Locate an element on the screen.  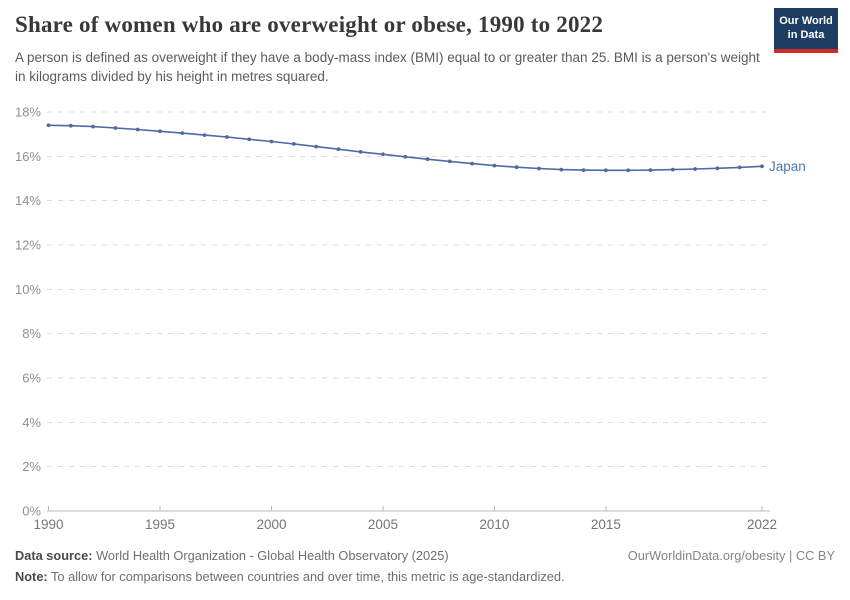
x-tick-label: 1990 is located at coordinates (48, 524).